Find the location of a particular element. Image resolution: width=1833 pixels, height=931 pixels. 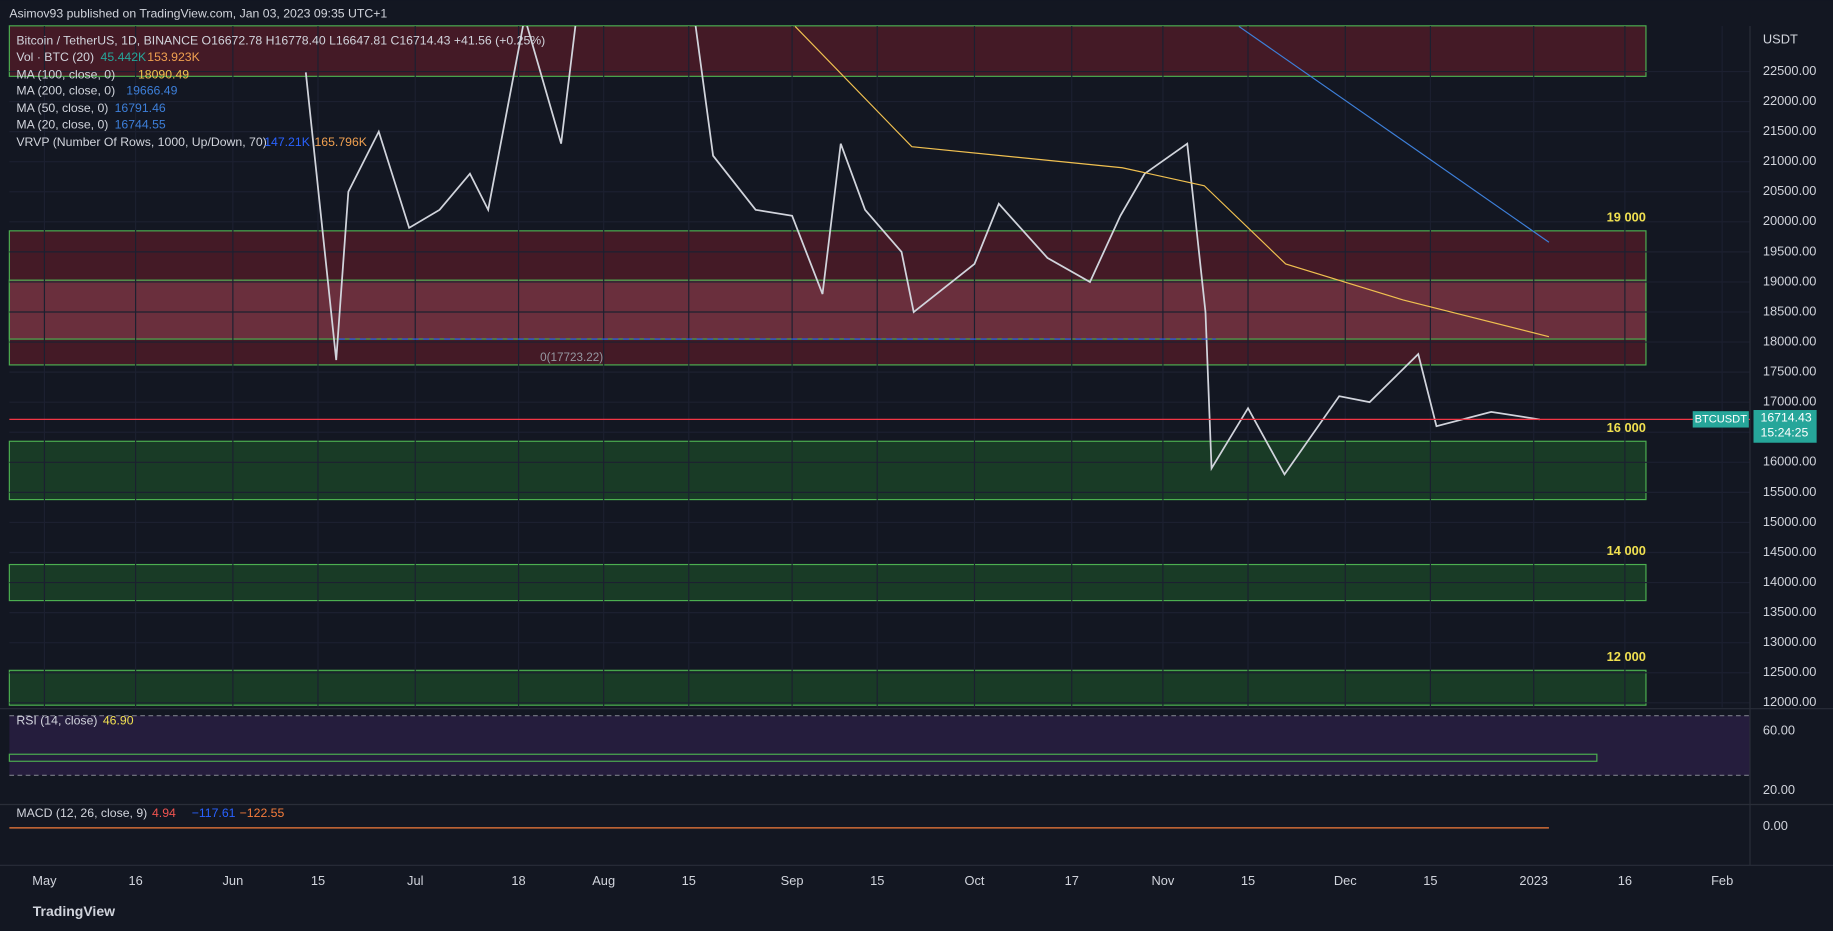

fib-label: 0(17723.22) is located at coordinates (571, 357).